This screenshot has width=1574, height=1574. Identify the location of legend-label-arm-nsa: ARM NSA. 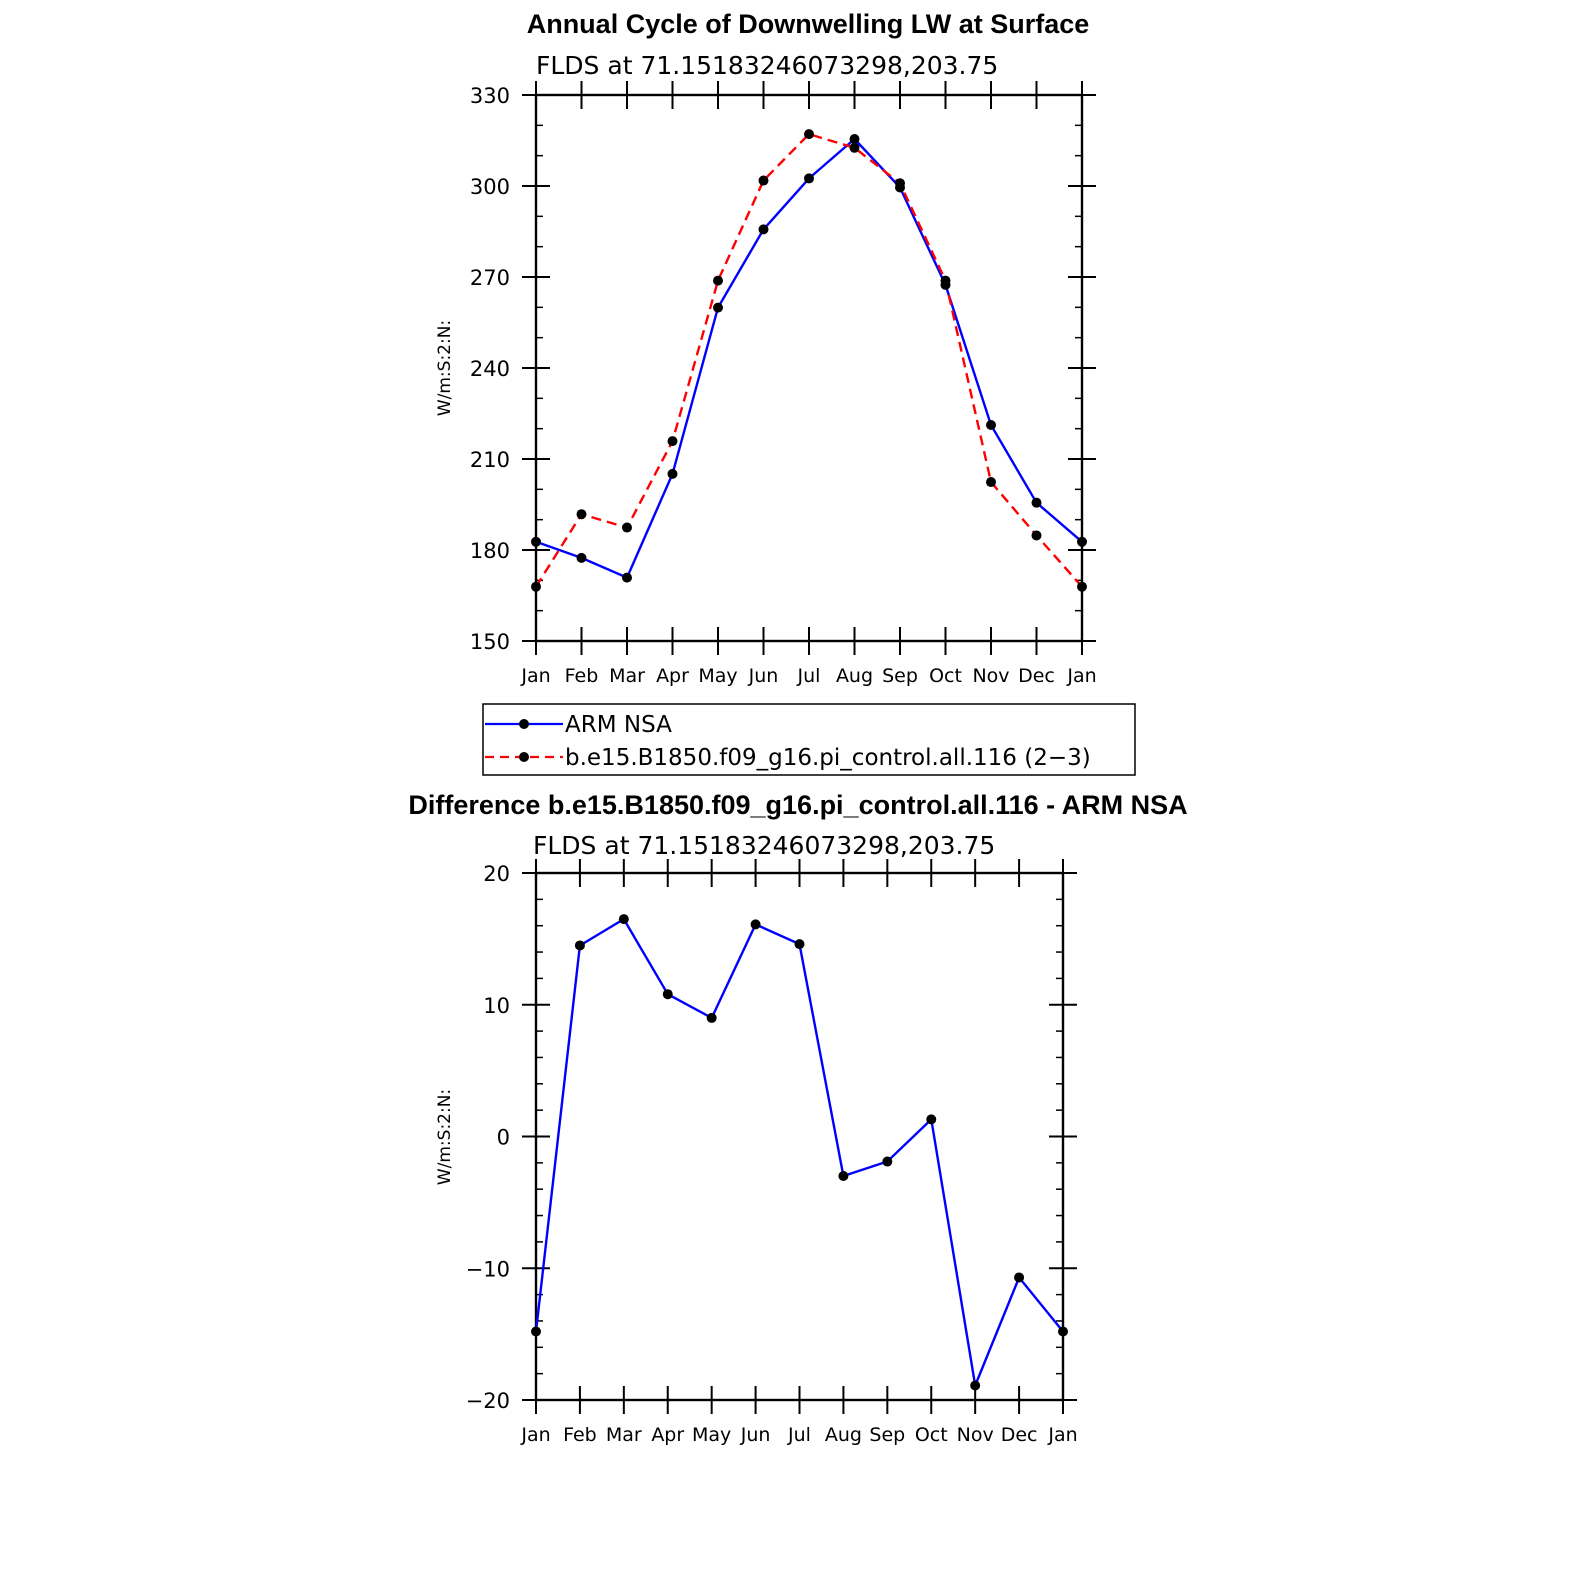
(618, 725).